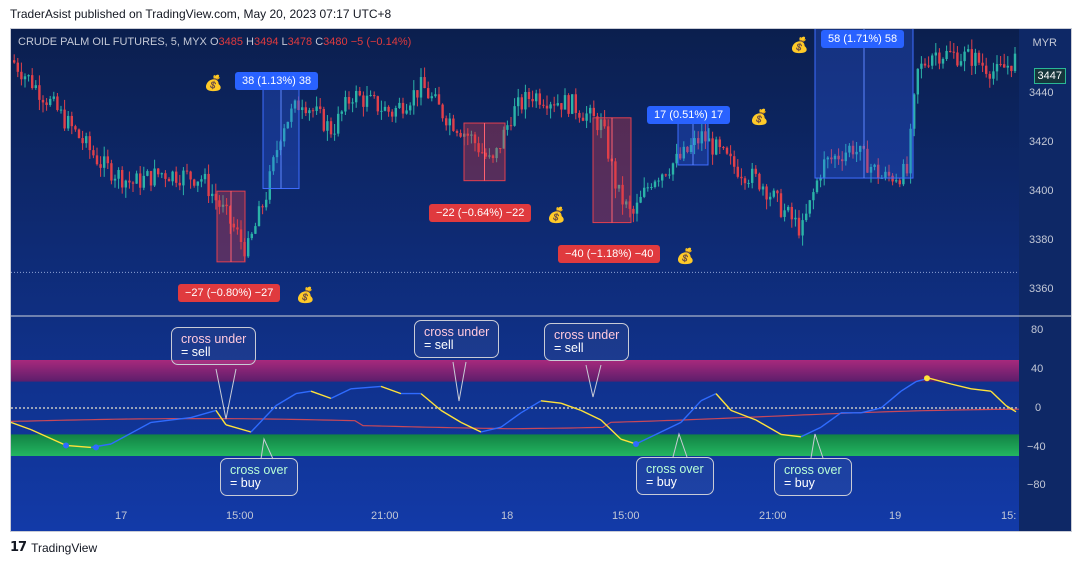  What do you see at coordinates (626, 516) in the screenshot?
I see `time-tick: 15:00` at bounding box center [626, 516].